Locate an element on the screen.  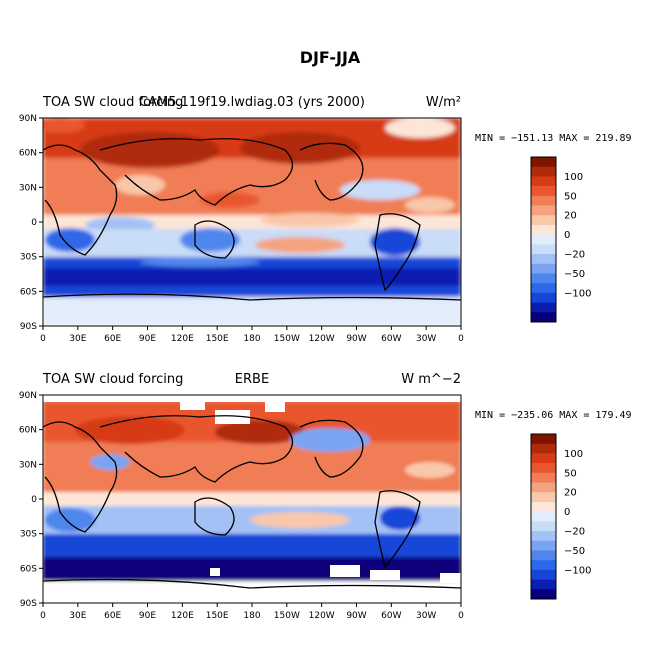
panel-obs-lat-label: 90S is located at coordinates (28, 604).